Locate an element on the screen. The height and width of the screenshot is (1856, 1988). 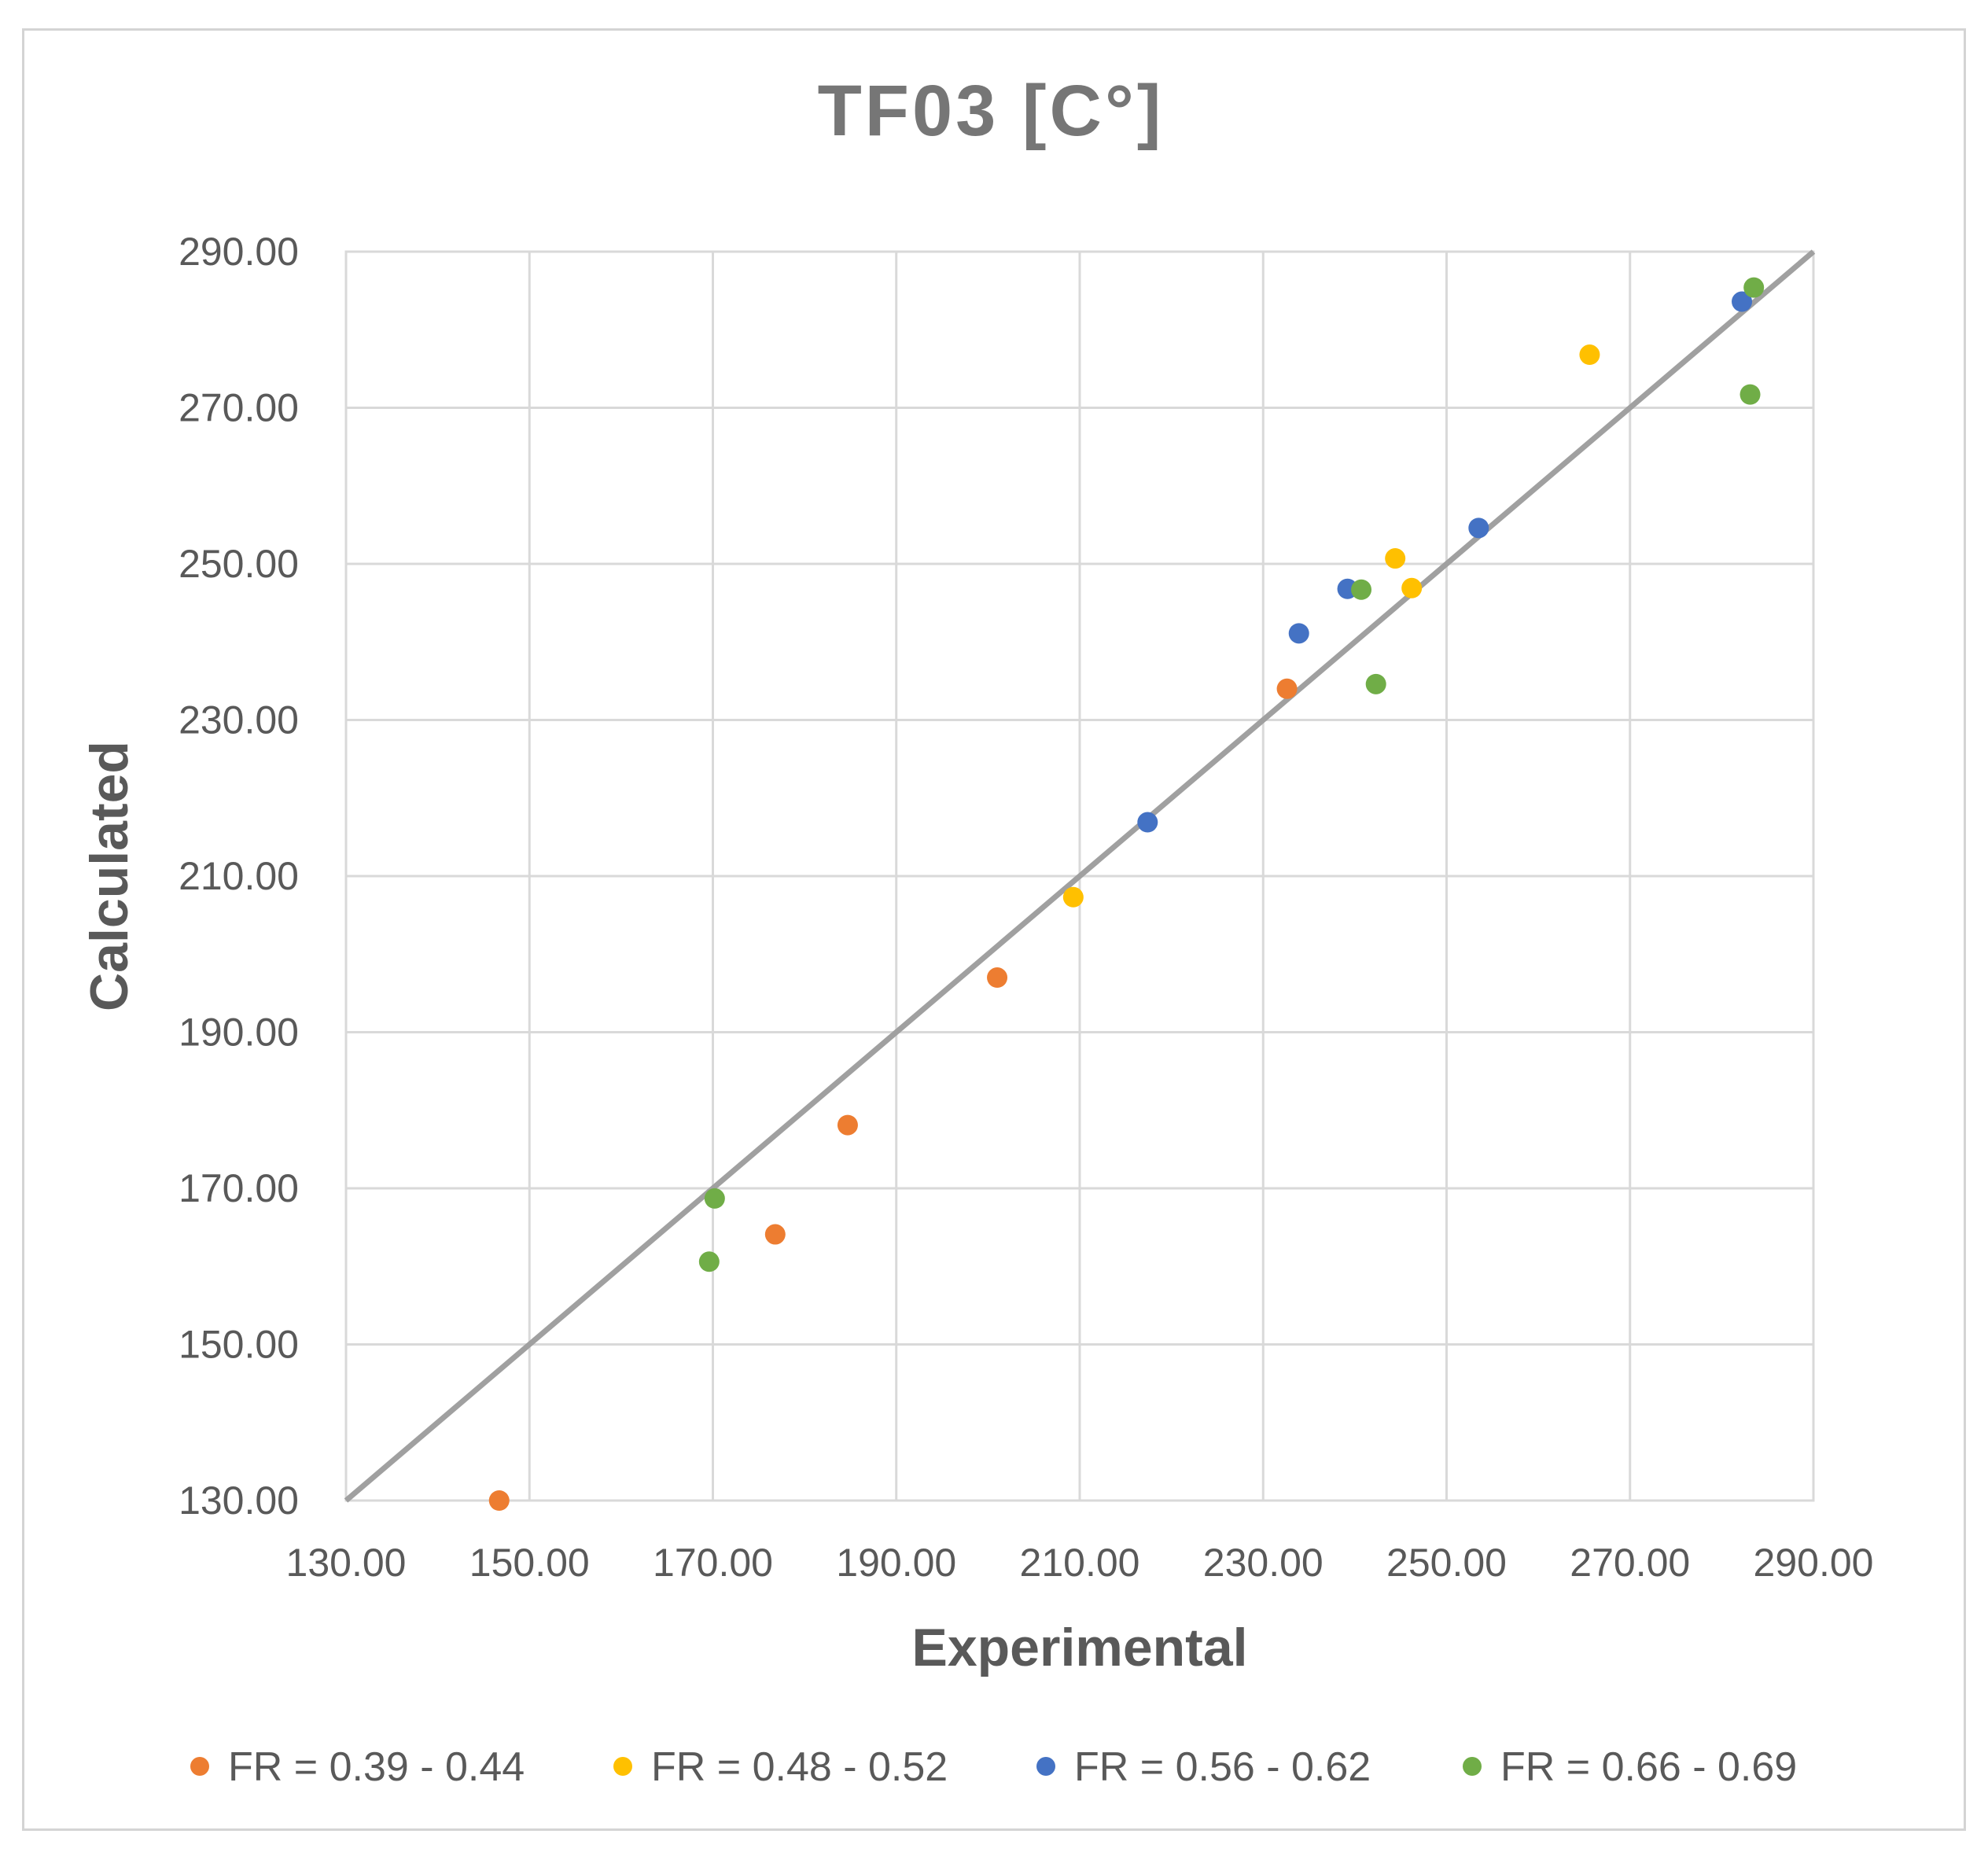
y-tick-label: 290.00 is located at coordinates (239, 252).